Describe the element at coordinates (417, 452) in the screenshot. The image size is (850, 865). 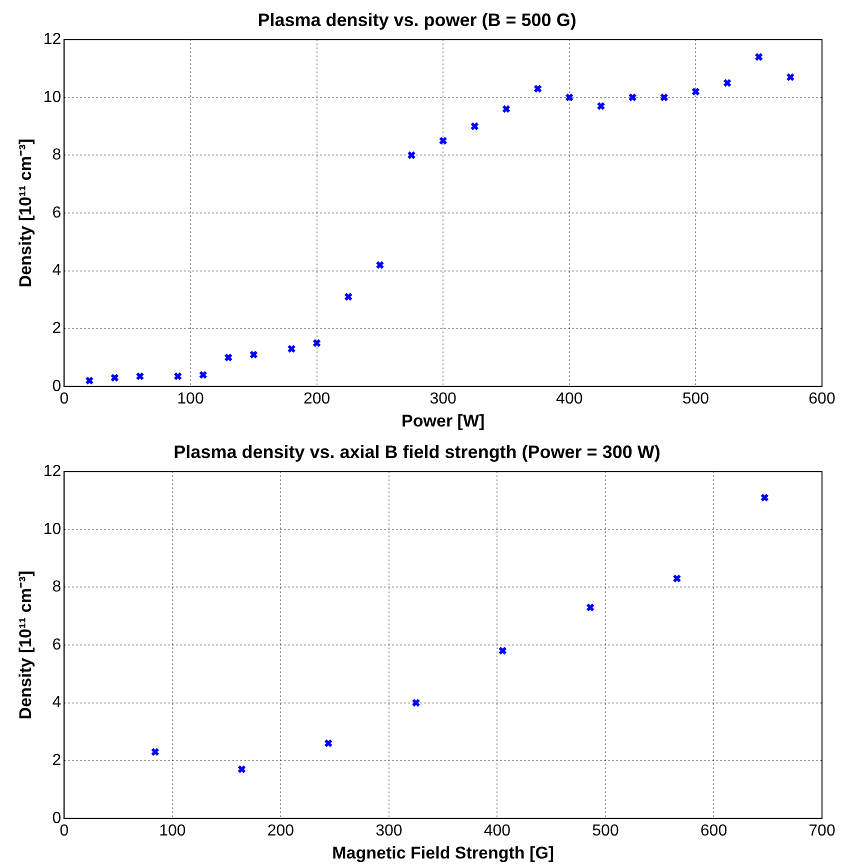
I see `chart-title: Plasma density vs. axial B field strength (Power = 300 W)` at that location.